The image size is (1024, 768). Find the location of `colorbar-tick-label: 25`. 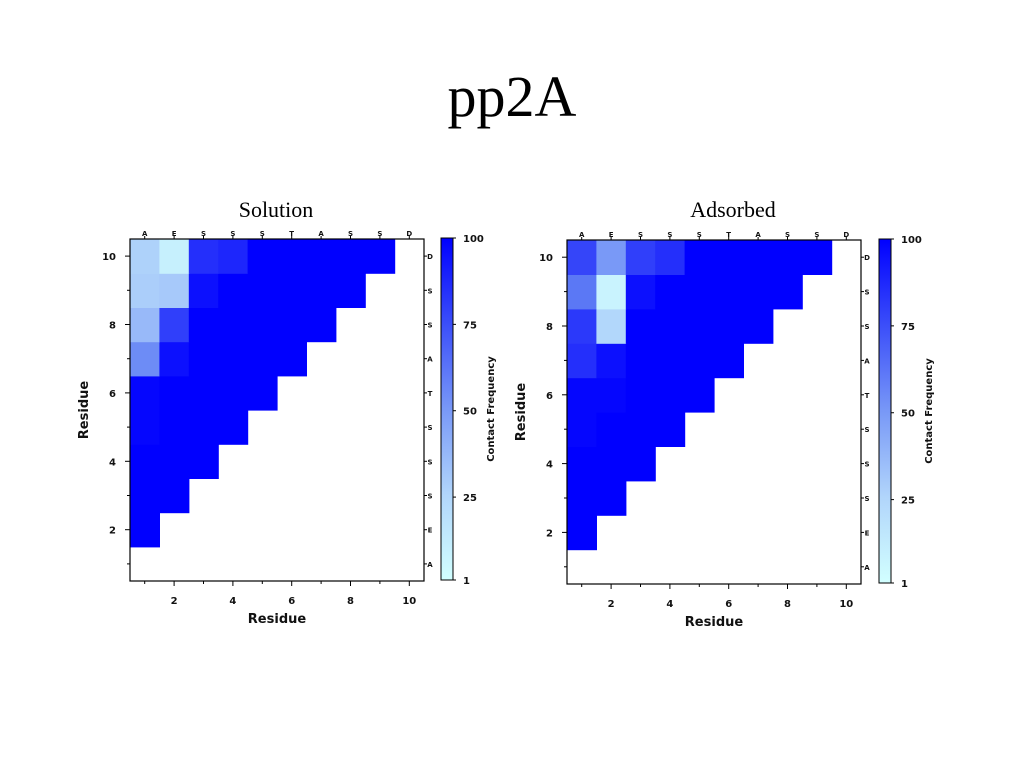

colorbar-tick-label: 25 is located at coordinates (470, 498).